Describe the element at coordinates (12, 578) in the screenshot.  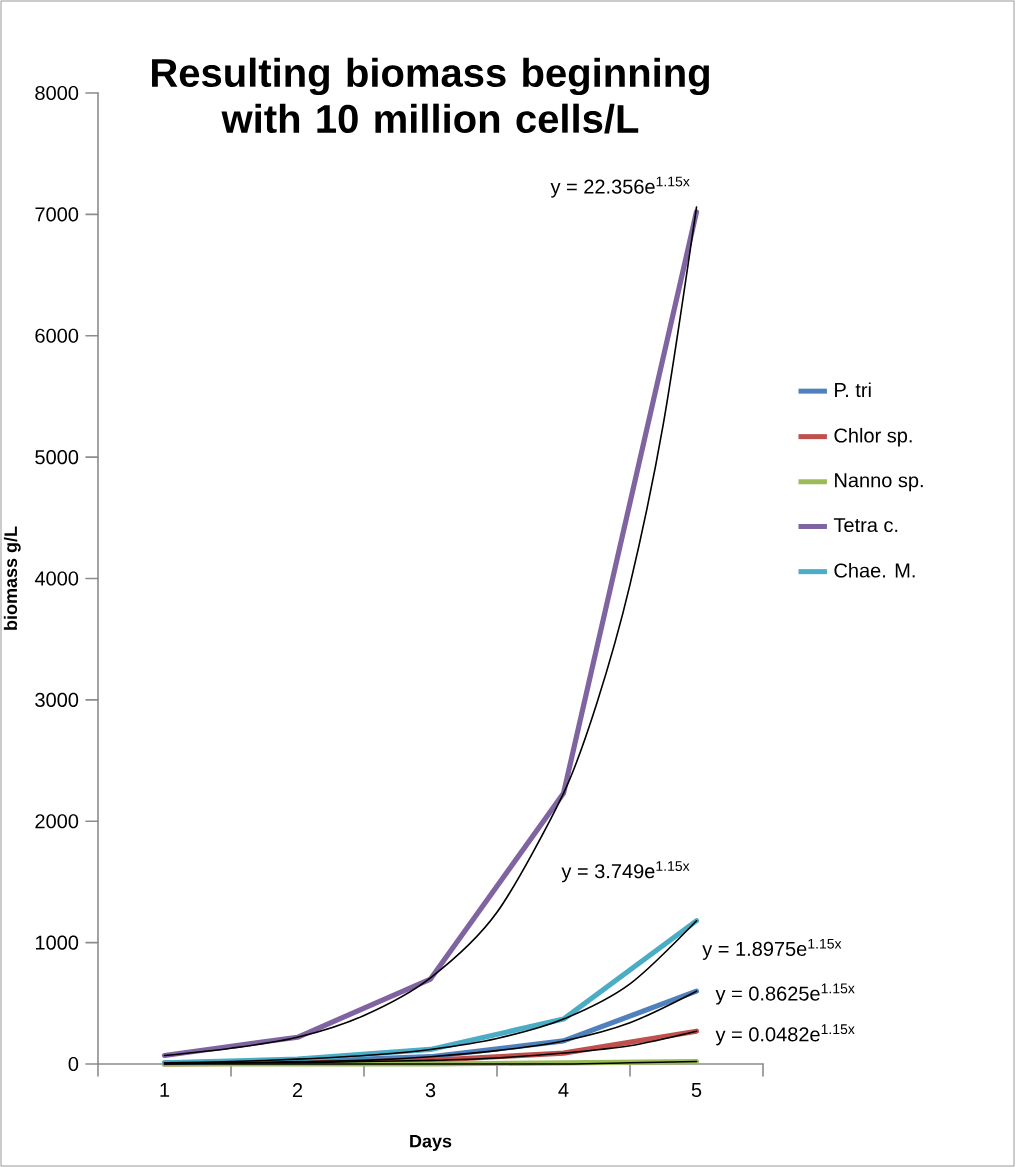
I see `y-axis-title: biomass g/L` at that location.